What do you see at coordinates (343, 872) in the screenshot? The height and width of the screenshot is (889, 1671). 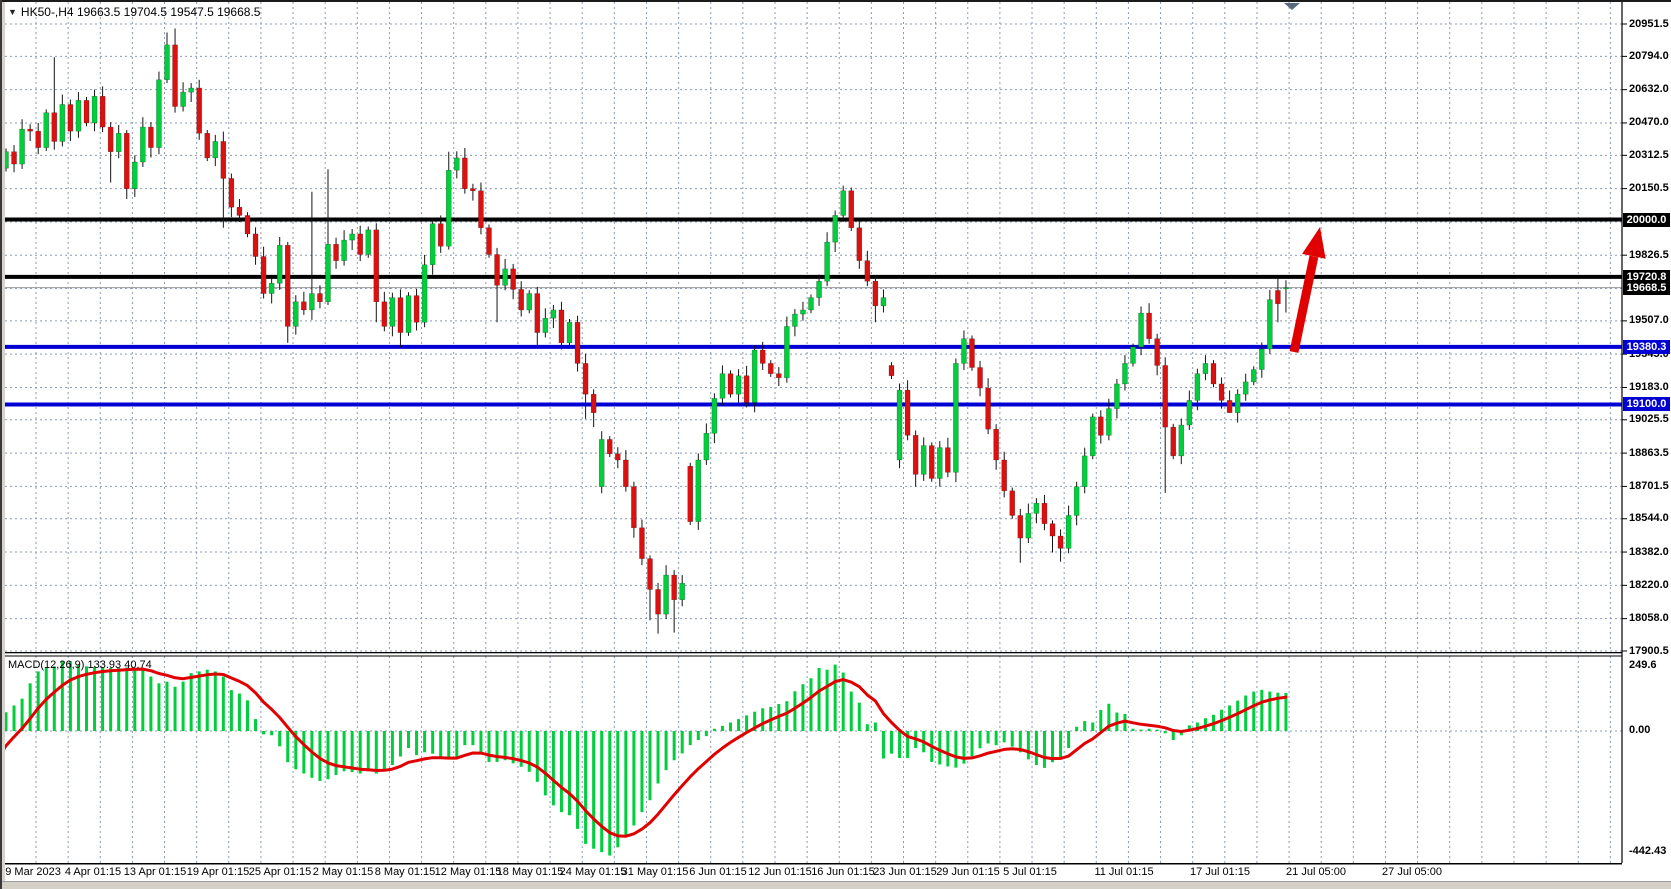 I see `date-axis-label: 2 May 01:15` at bounding box center [343, 872].